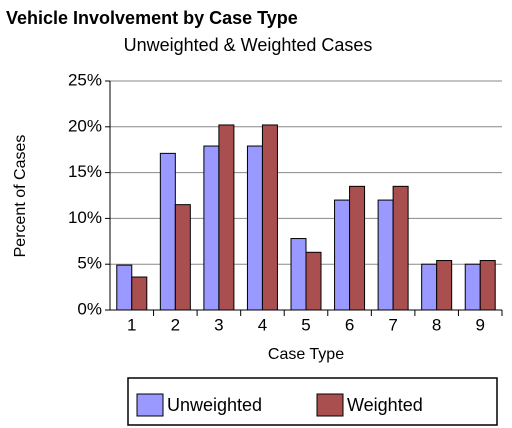 This screenshot has width=512, height=428. What do you see at coordinates (131, 324) in the screenshot?
I see `x-tick-label: 1` at bounding box center [131, 324].